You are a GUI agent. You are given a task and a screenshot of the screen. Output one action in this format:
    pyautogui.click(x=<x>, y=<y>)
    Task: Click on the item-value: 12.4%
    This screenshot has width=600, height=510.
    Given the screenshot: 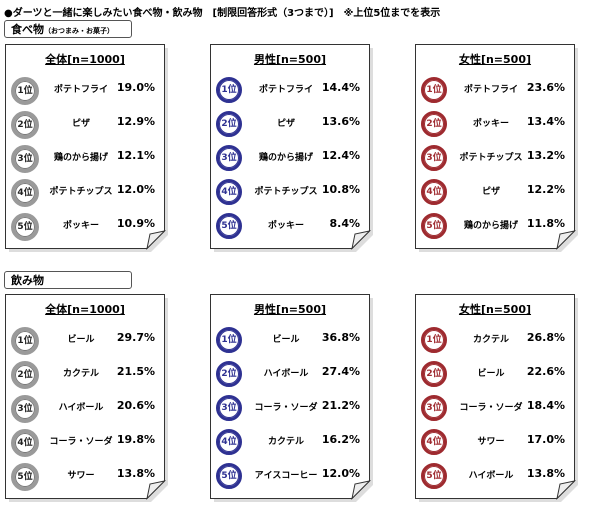 What is the action you would take?
    pyautogui.click(x=340, y=155)
    